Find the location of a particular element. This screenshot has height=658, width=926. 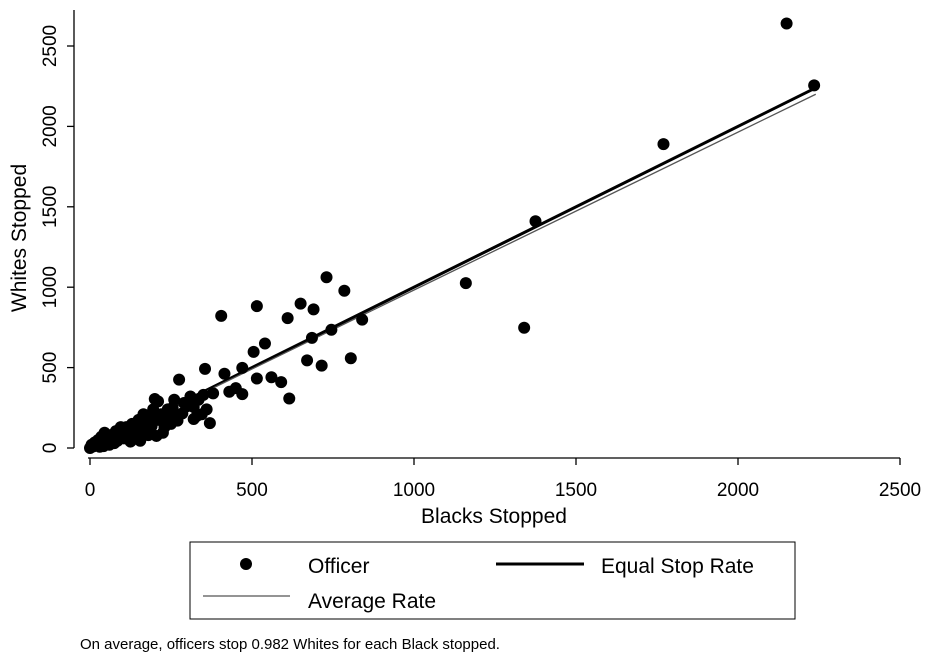

legend-box is located at coordinates (492, 580).